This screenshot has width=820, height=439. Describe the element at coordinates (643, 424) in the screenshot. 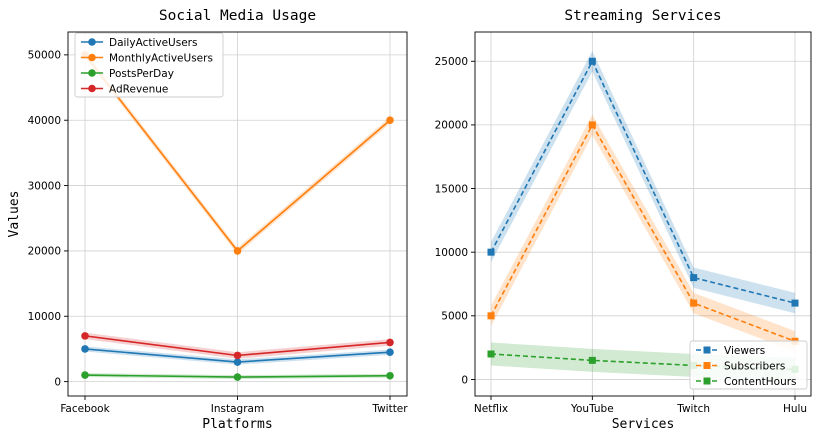

I see `x-axis-label: Services` at that location.